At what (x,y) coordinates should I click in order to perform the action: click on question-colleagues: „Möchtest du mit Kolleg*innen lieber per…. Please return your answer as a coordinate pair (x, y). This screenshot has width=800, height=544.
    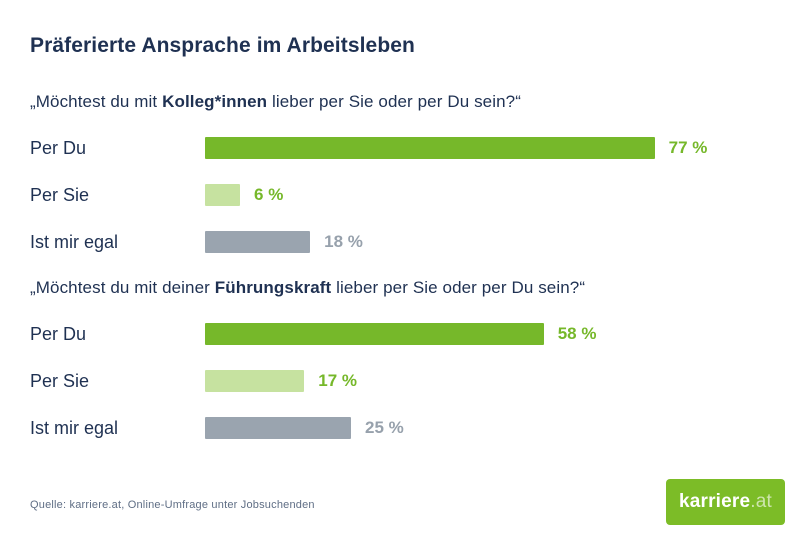
    Looking at the image, I should click on (415, 102).